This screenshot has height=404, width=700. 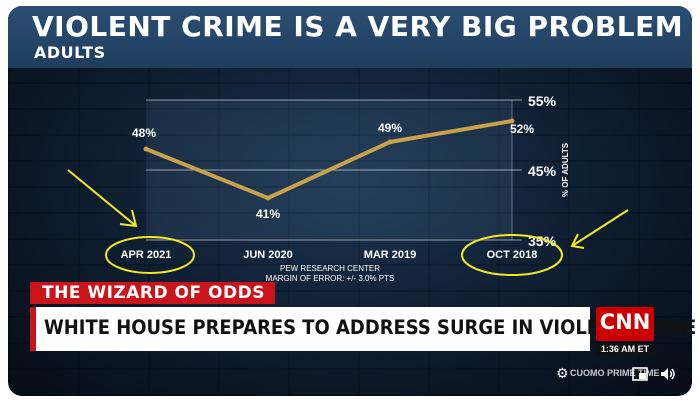 What do you see at coordinates (562, 374) in the screenshot?
I see `gear-icon: ⚙` at bounding box center [562, 374].